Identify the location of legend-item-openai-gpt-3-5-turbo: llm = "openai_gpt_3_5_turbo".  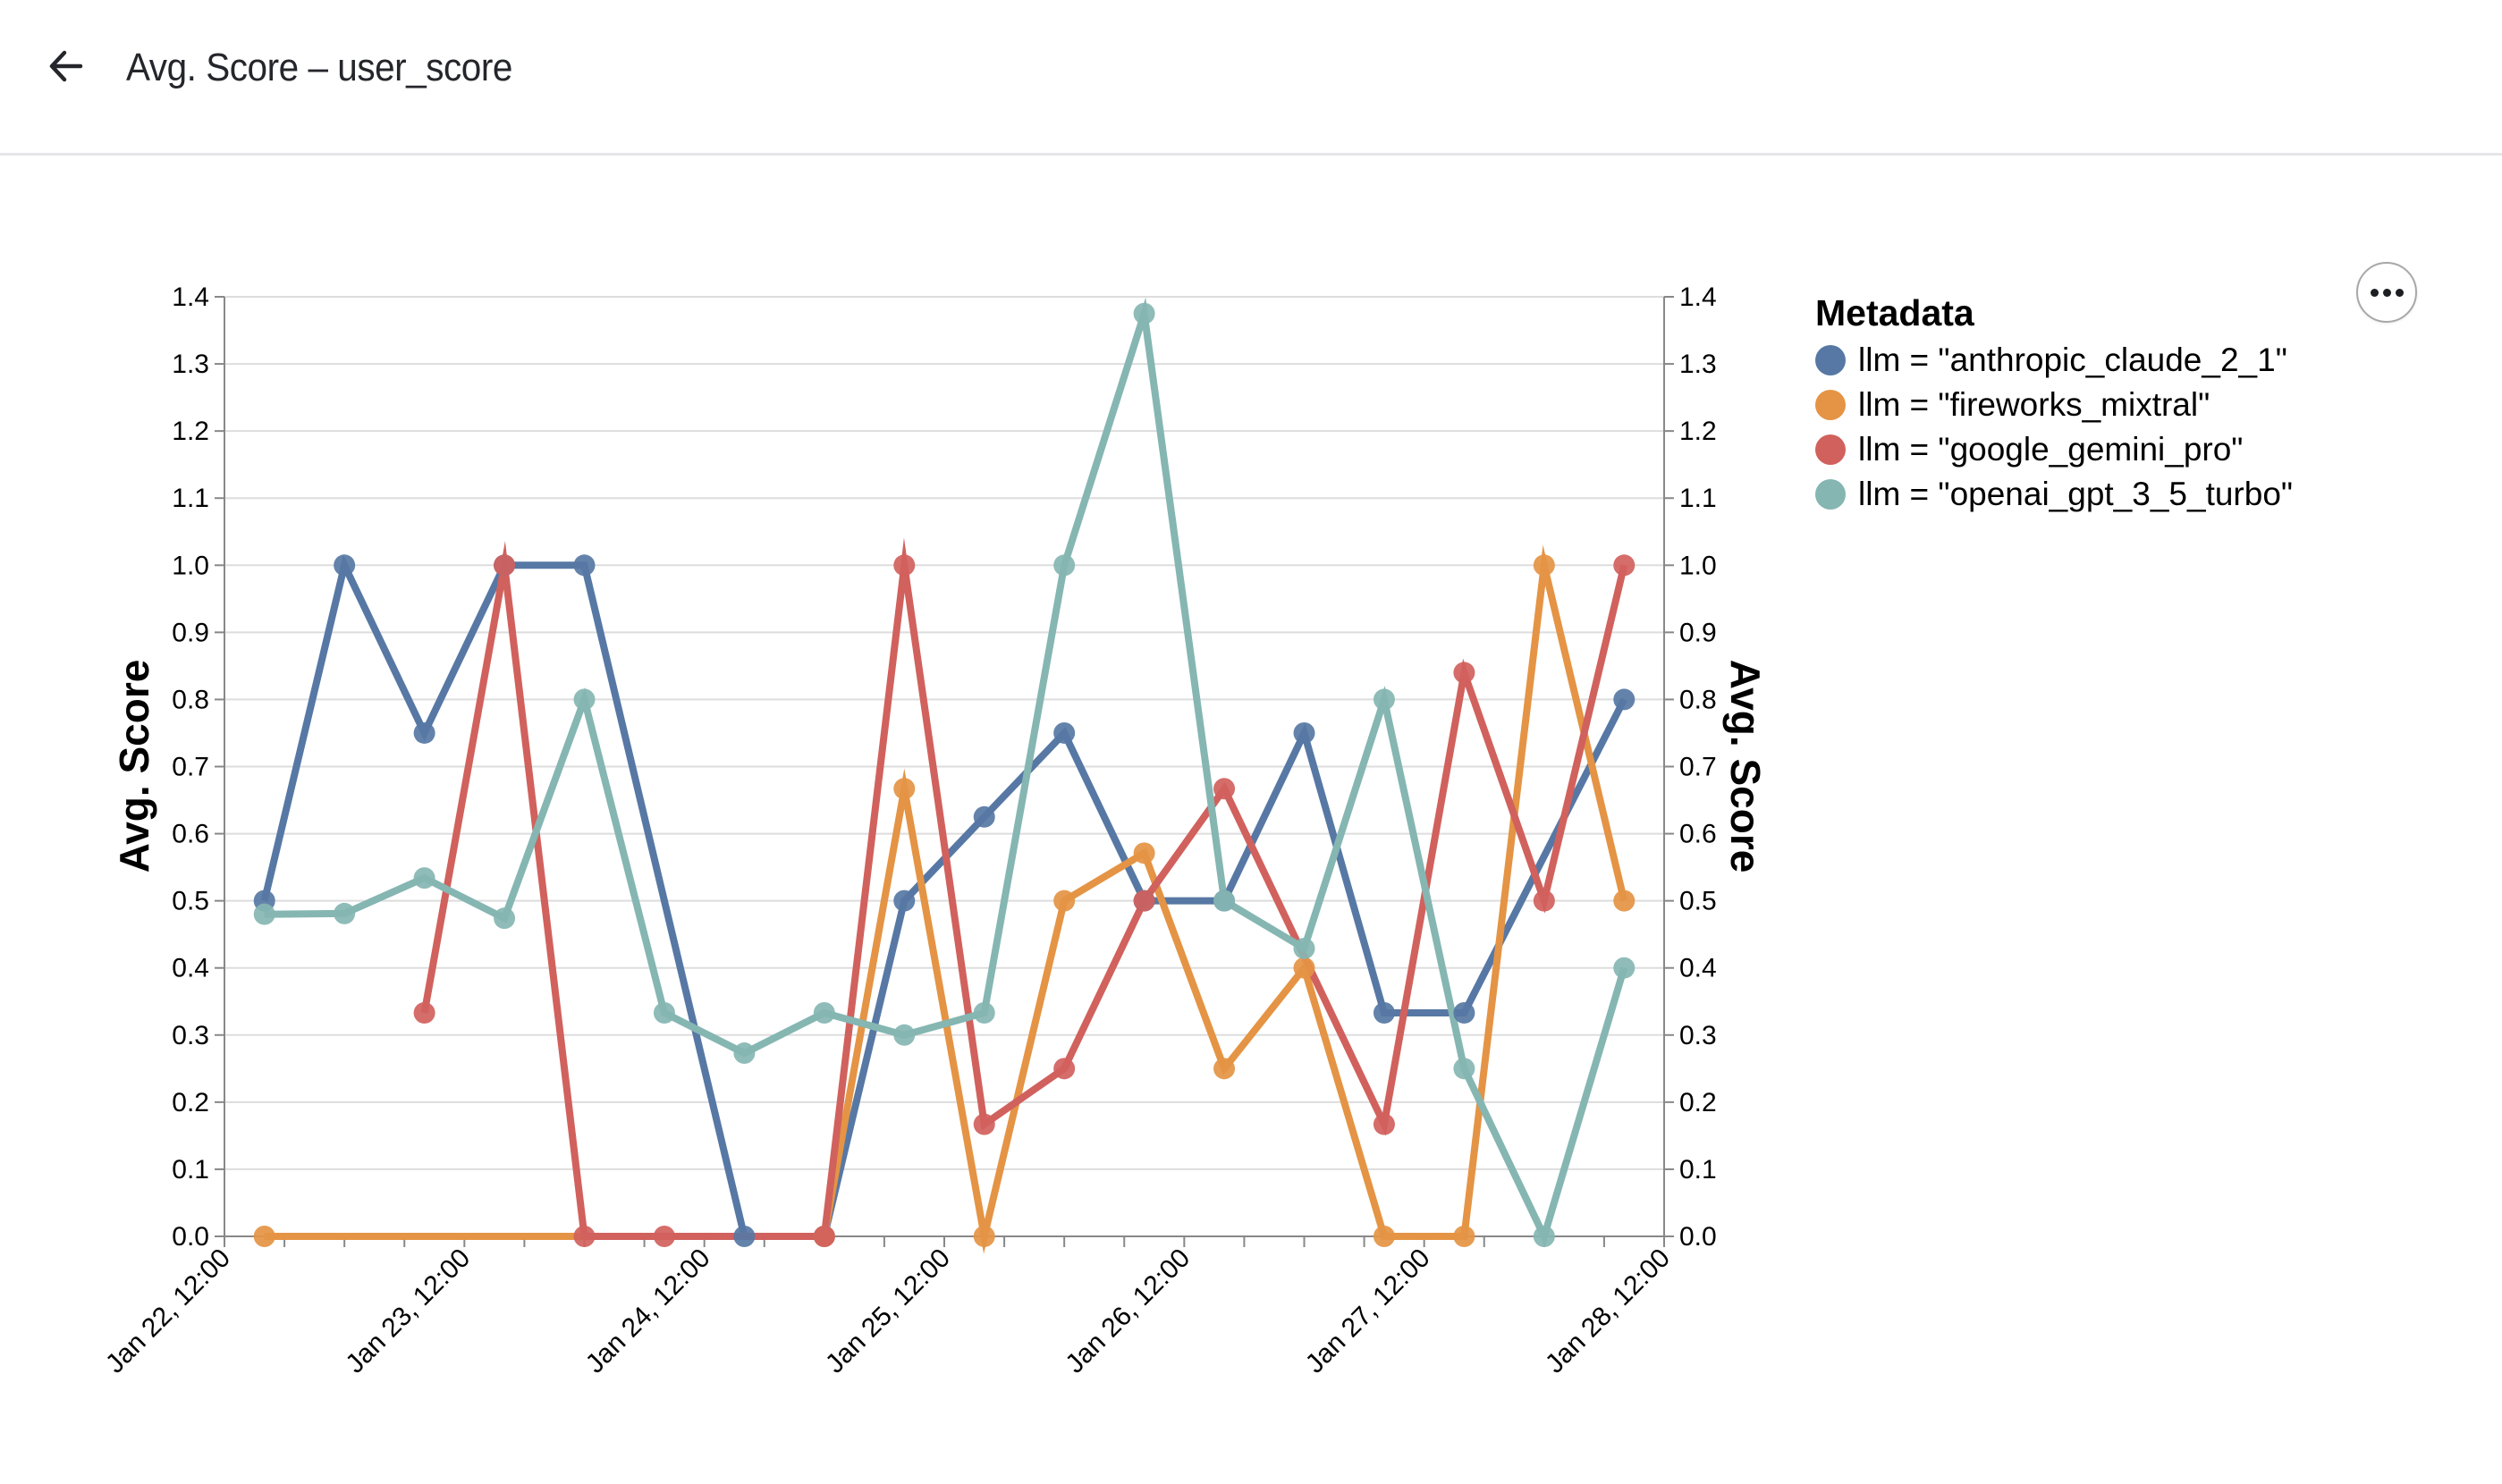
(2054, 494).